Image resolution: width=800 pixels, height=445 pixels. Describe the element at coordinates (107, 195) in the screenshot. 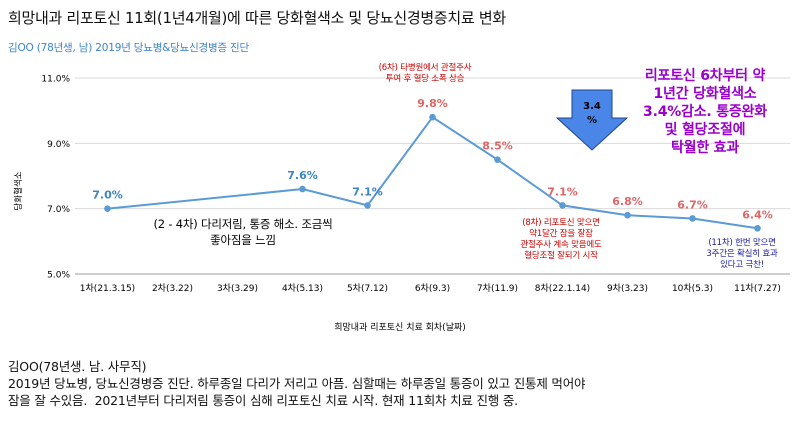

I see `data-label: 7.0%` at that location.